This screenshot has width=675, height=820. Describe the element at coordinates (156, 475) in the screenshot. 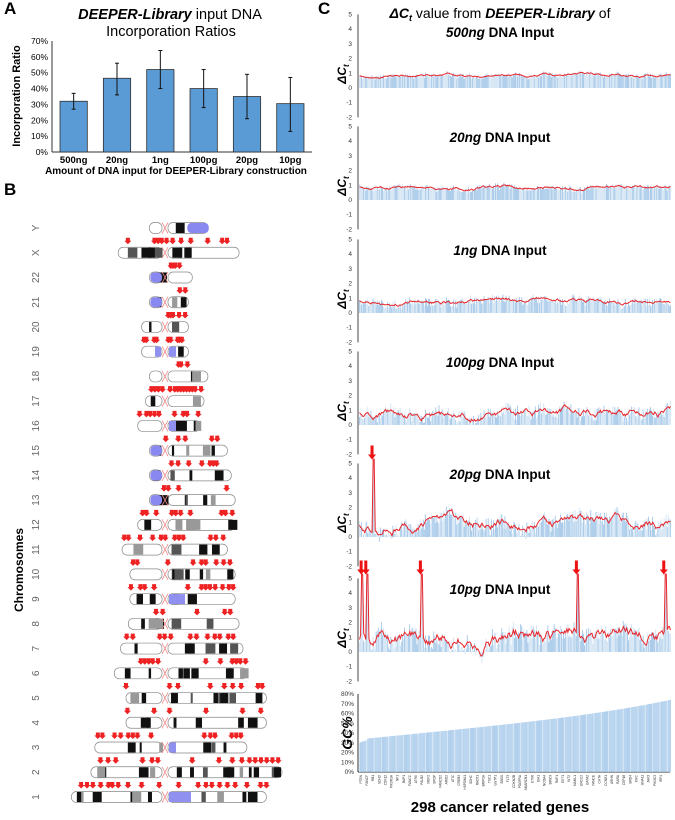

I see `heterochromatin-block` at that location.